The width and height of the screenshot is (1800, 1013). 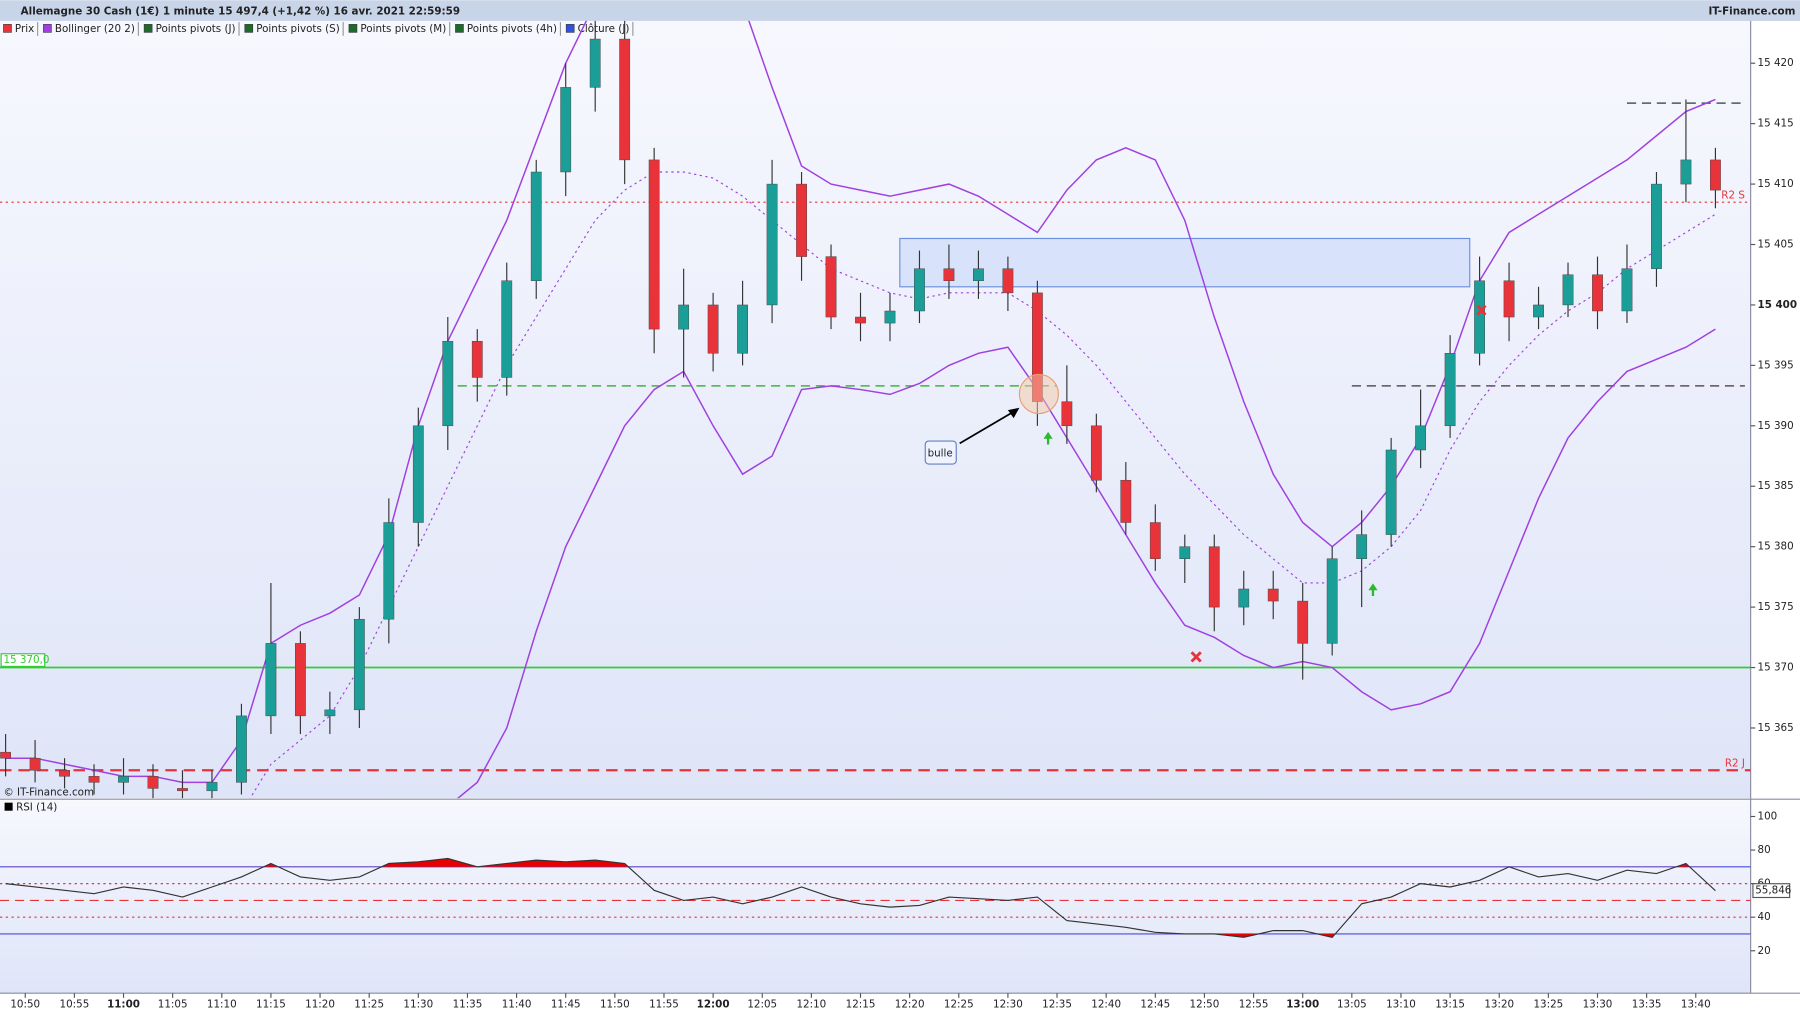 What do you see at coordinates (1735, 763) in the screenshot?
I see `level-label: R2 J` at bounding box center [1735, 763].